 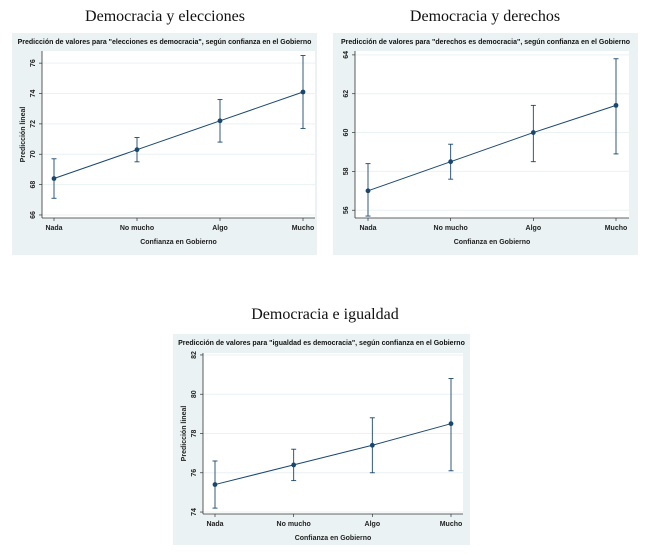 What do you see at coordinates (346, 55) in the screenshot?
I see `y-tick-label: 64` at bounding box center [346, 55].